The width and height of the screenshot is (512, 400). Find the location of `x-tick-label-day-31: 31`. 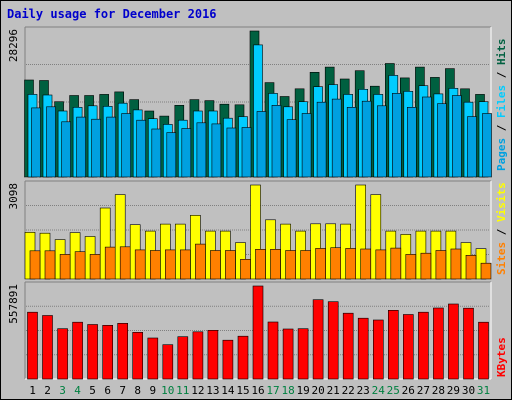

x-tick-label-day-31: 31 is located at coordinates (483, 390).